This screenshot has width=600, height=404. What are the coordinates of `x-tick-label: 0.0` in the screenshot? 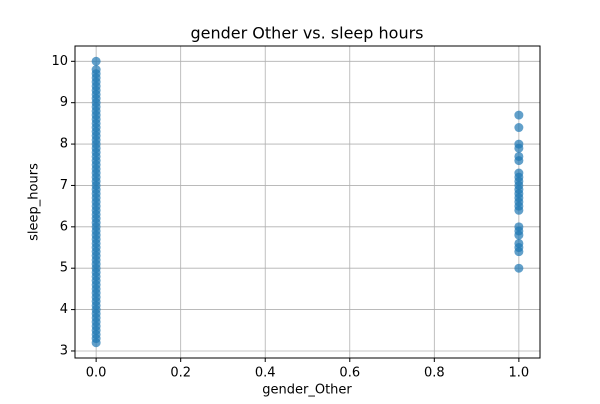 It's located at (96, 373).